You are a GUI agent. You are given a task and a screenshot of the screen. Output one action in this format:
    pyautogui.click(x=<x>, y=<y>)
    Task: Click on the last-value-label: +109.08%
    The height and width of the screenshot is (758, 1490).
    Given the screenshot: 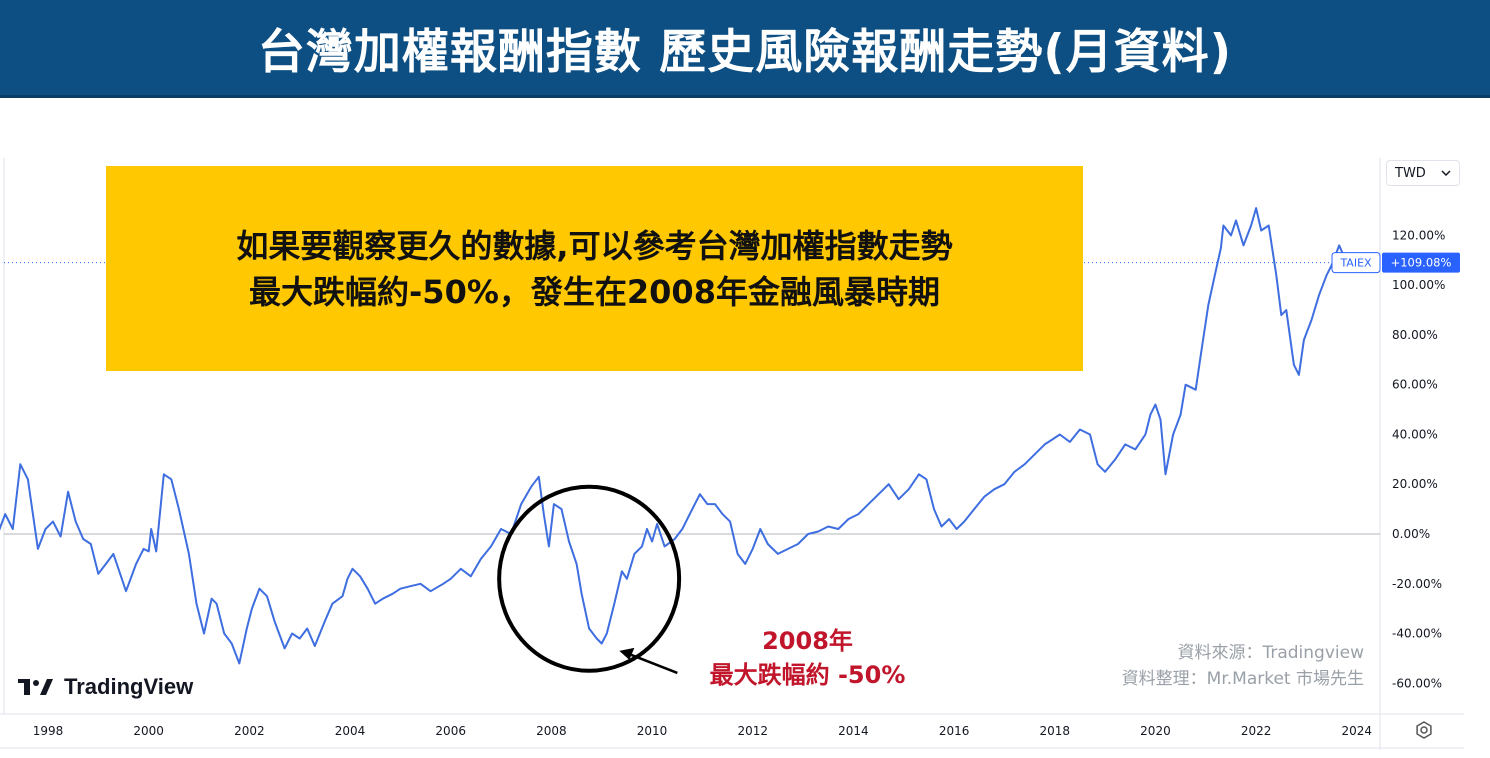 What is the action you would take?
    pyautogui.click(x=1421, y=263)
    